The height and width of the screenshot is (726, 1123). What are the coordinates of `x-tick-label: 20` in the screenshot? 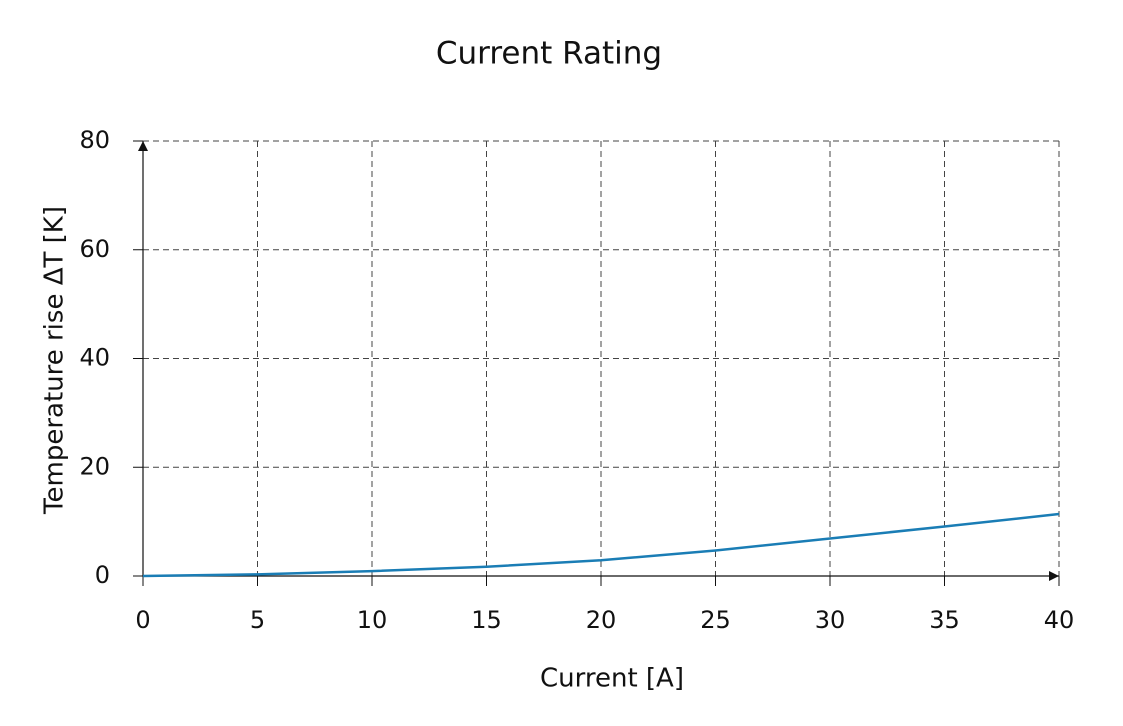 It's located at (601, 620).